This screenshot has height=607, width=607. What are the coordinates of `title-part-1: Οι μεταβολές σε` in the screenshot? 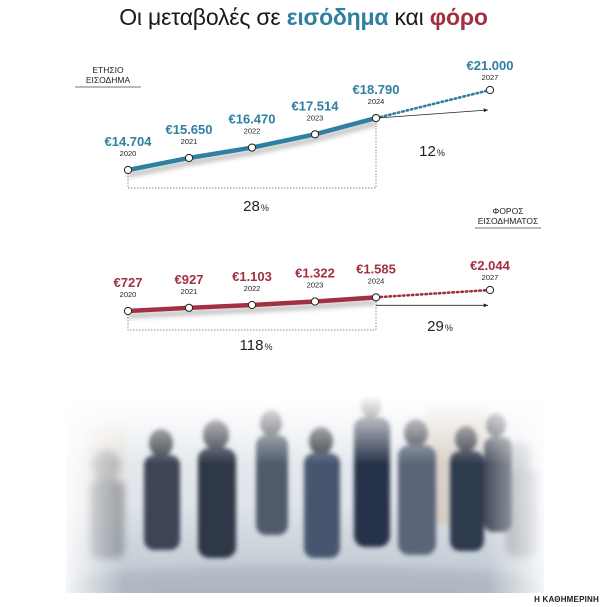 It's located at (203, 17).